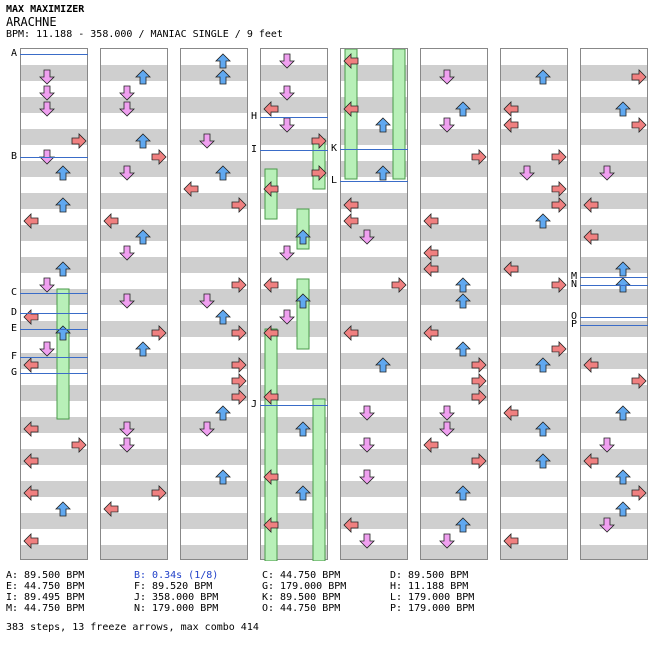 Image resolution: width=672 pixels, height=656 pixels. I want to click on bpm-change-entry: F: 89.520 BPM, so click(173, 586).